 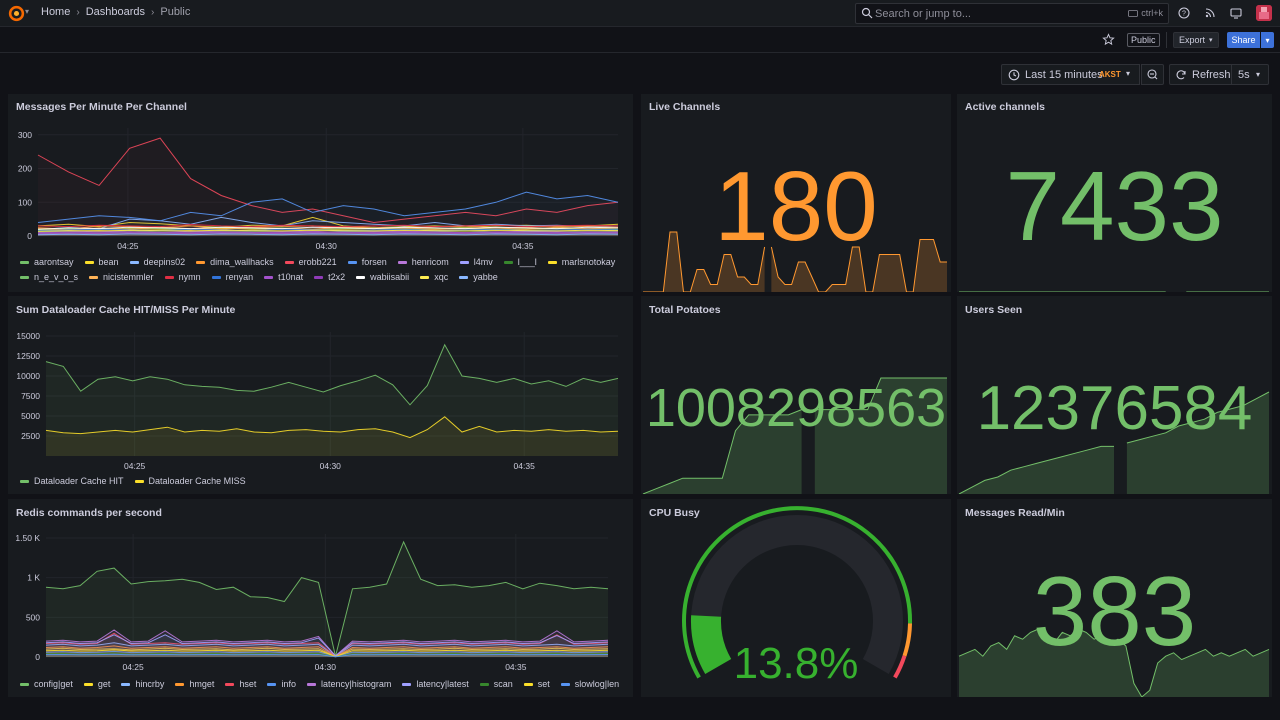 I want to click on grafana-logo-icon, so click(x=16, y=13).